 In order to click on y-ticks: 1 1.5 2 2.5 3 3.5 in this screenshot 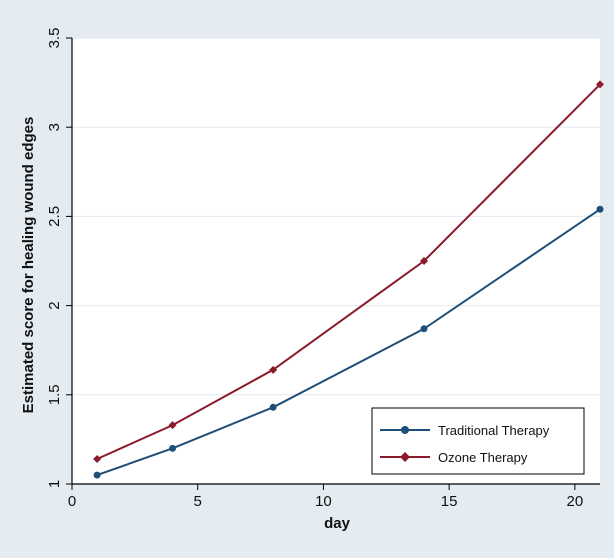, I will do `click(59, 258)`.